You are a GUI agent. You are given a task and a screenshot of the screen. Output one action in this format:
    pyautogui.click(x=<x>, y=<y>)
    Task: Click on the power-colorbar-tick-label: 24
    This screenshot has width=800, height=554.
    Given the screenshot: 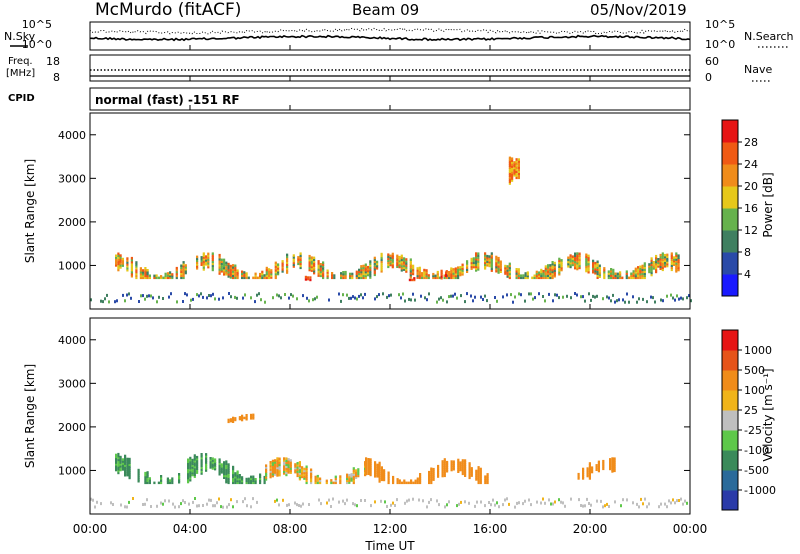 What is the action you would take?
    pyautogui.click(x=751, y=164)
    